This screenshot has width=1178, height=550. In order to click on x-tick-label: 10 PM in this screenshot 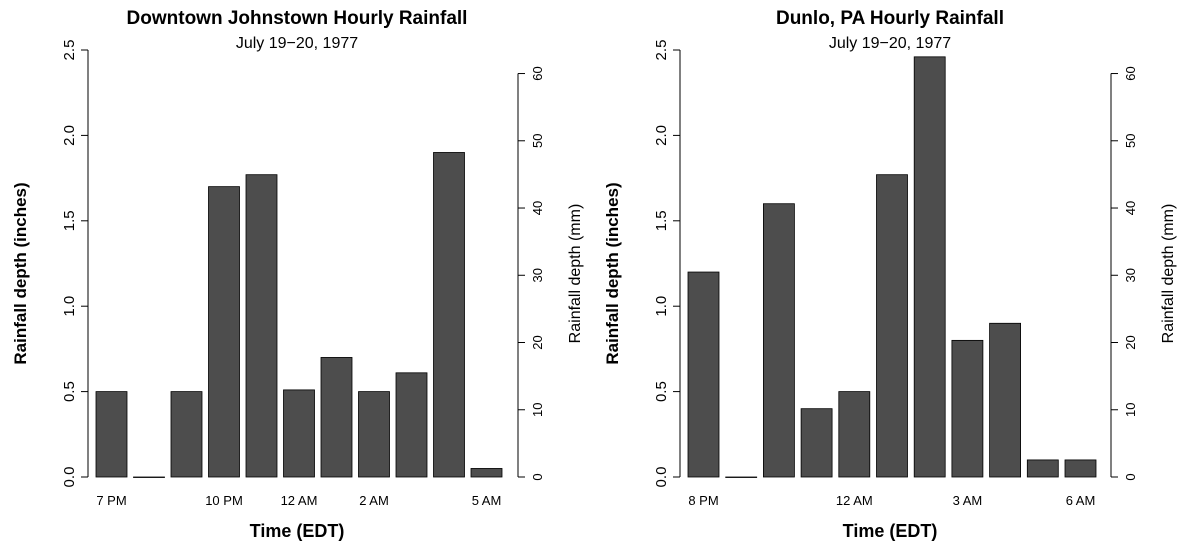, I will do `click(224, 500)`.